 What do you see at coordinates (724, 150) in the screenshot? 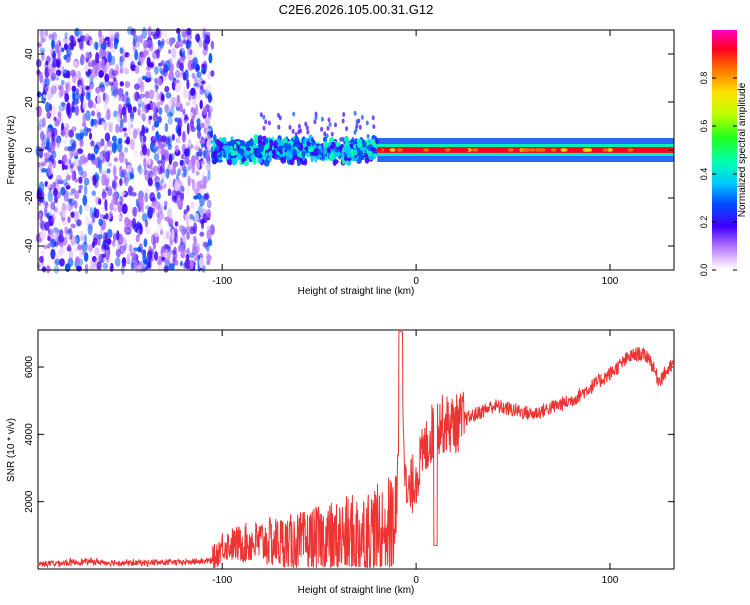
I see `colorbar-gradient` at bounding box center [724, 150].